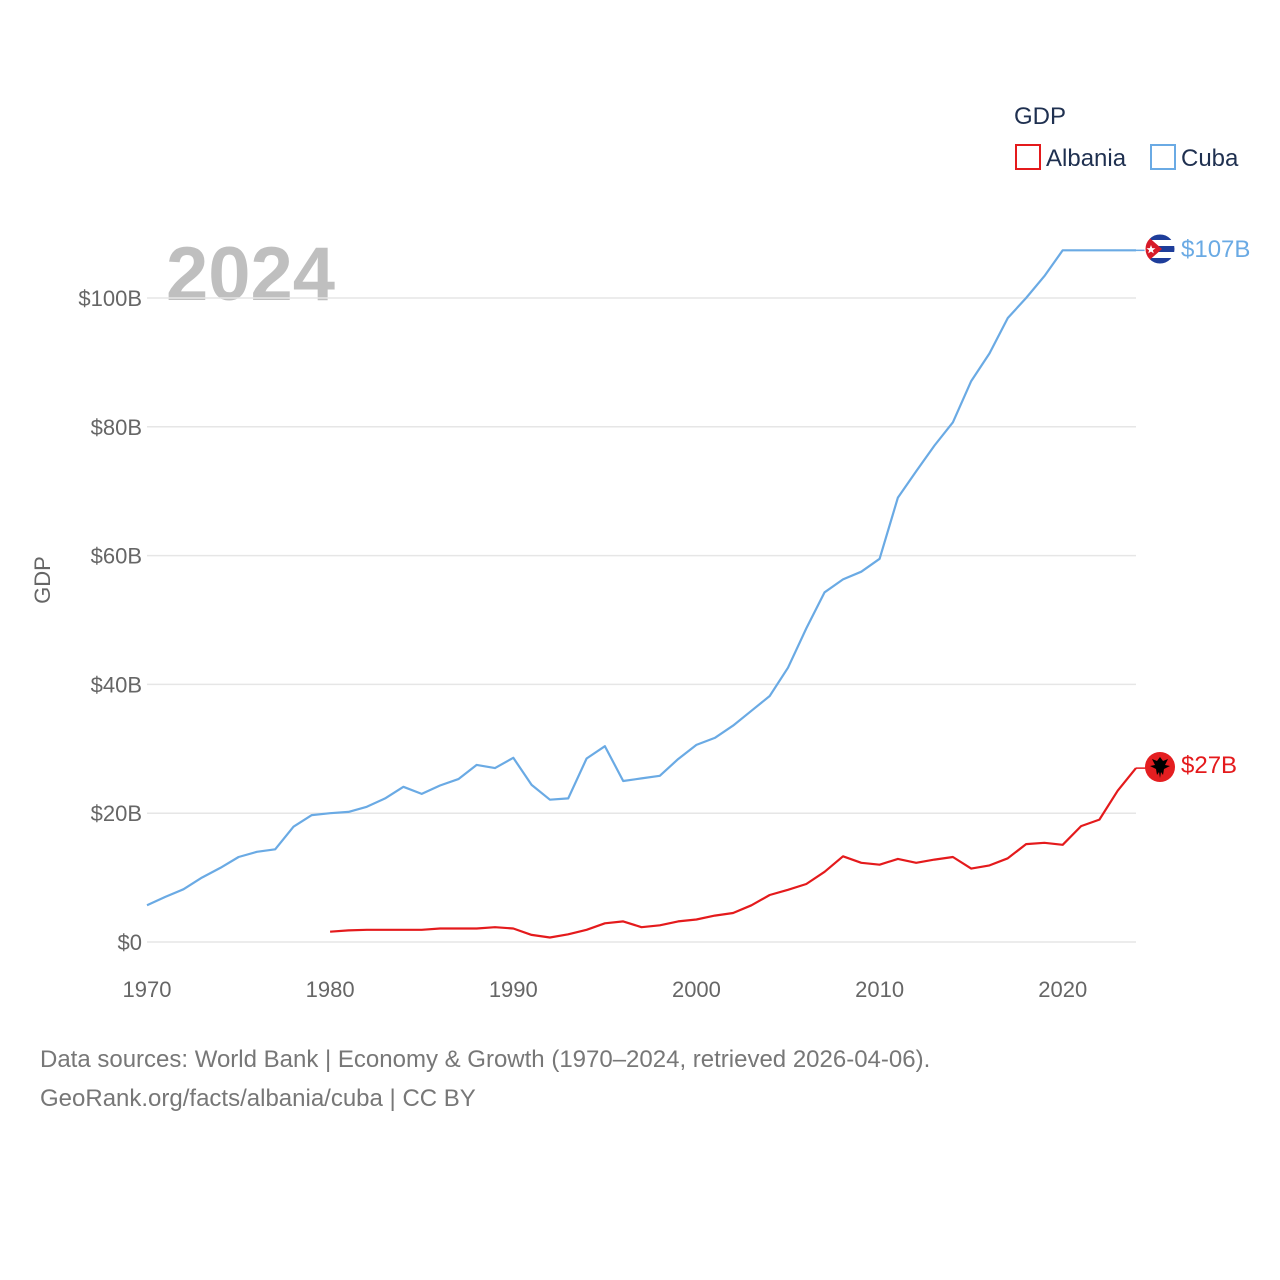 The width and height of the screenshot is (1280, 1280). I want to click on albania-flag-icon, so click(1160, 767).